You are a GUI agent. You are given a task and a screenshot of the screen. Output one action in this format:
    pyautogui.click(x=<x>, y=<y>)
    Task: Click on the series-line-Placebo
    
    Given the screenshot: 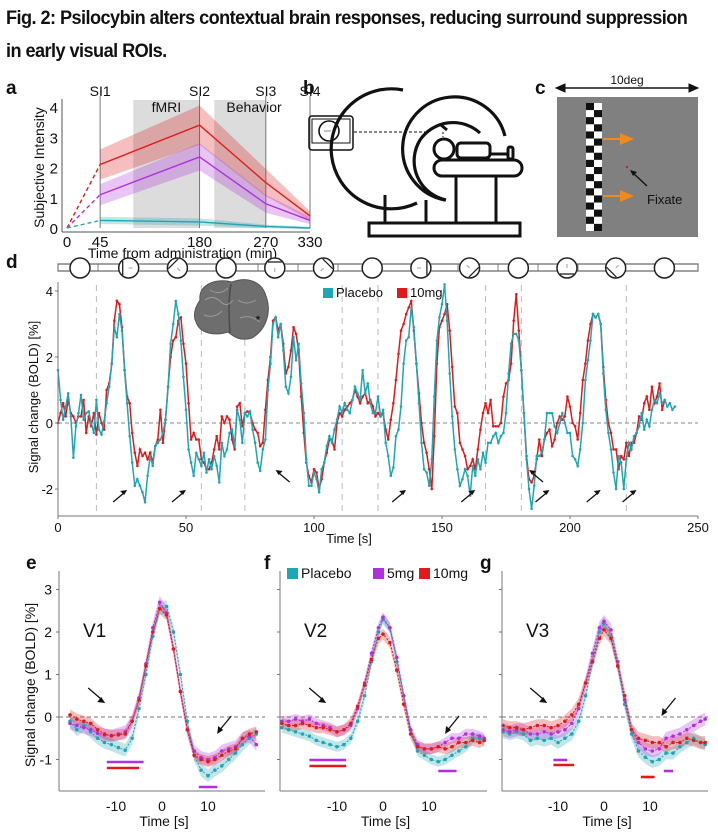 What is the action you would take?
    pyautogui.click(x=163, y=691)
    